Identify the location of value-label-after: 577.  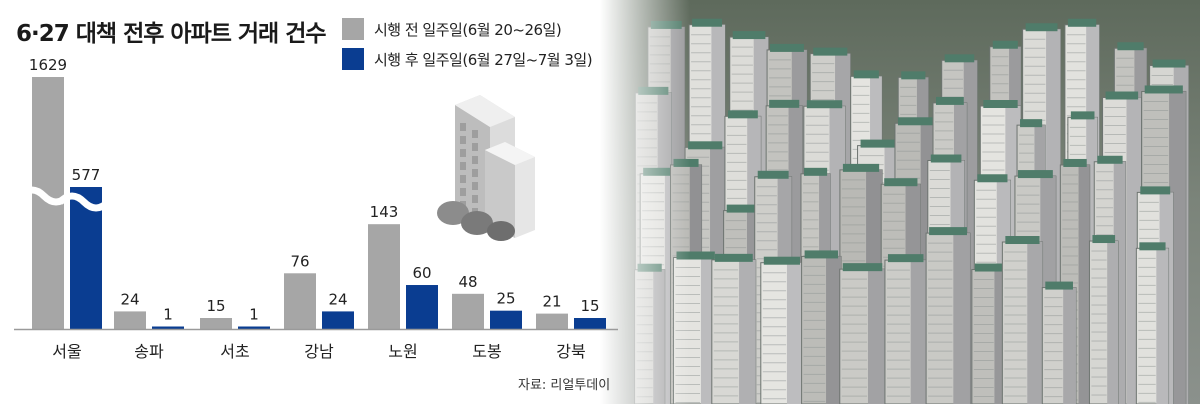
(86, 175).